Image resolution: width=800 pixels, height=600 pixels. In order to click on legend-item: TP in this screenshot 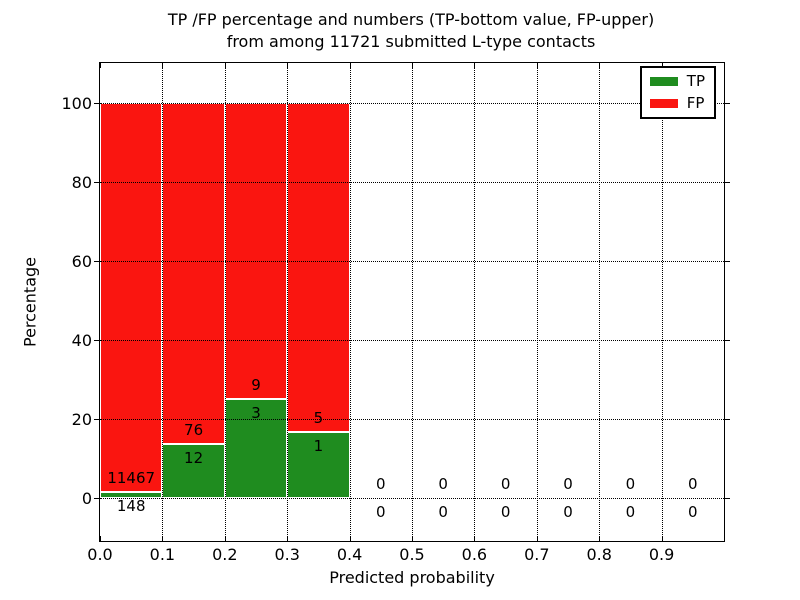, I will do `click(677, 81)`.